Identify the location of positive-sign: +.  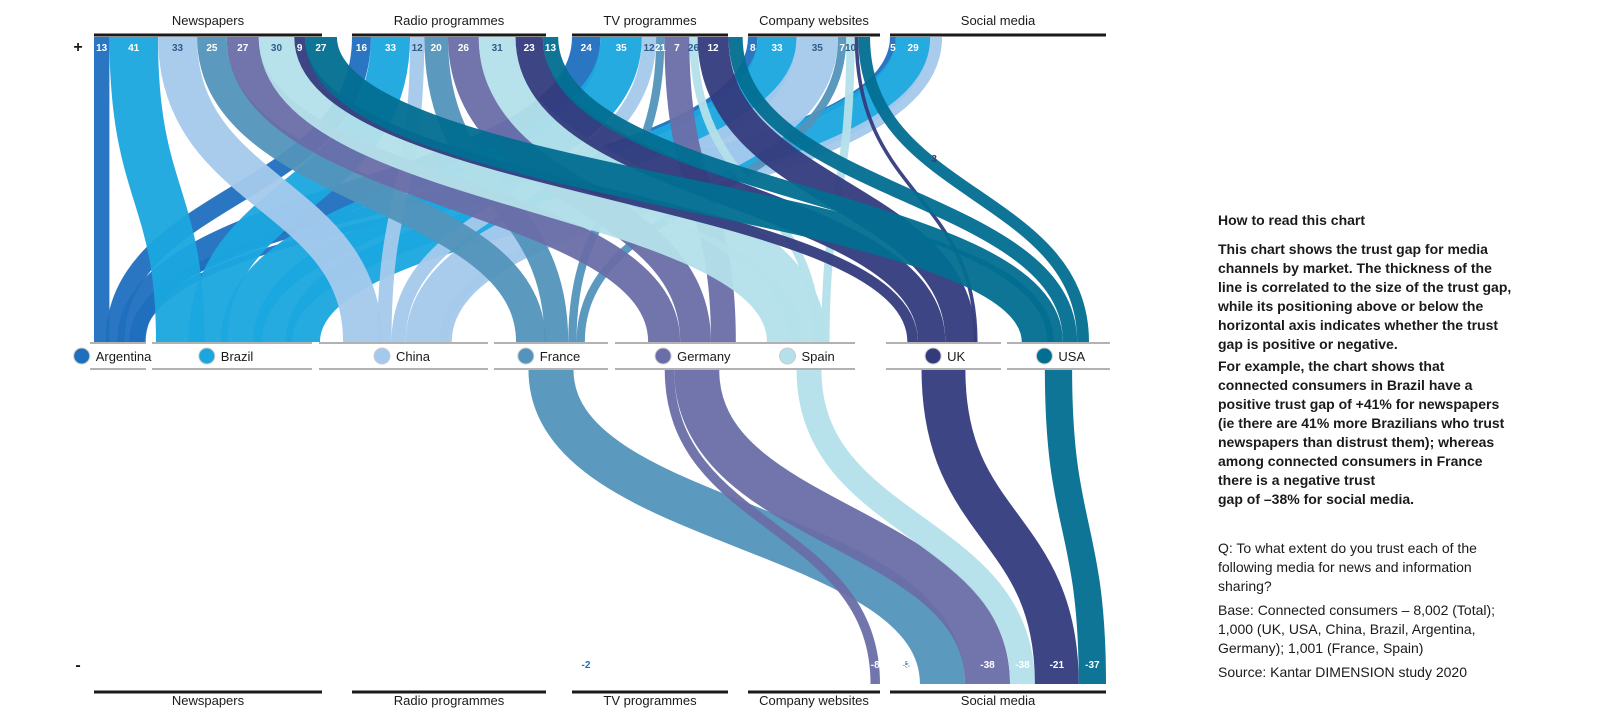
(77, 47).